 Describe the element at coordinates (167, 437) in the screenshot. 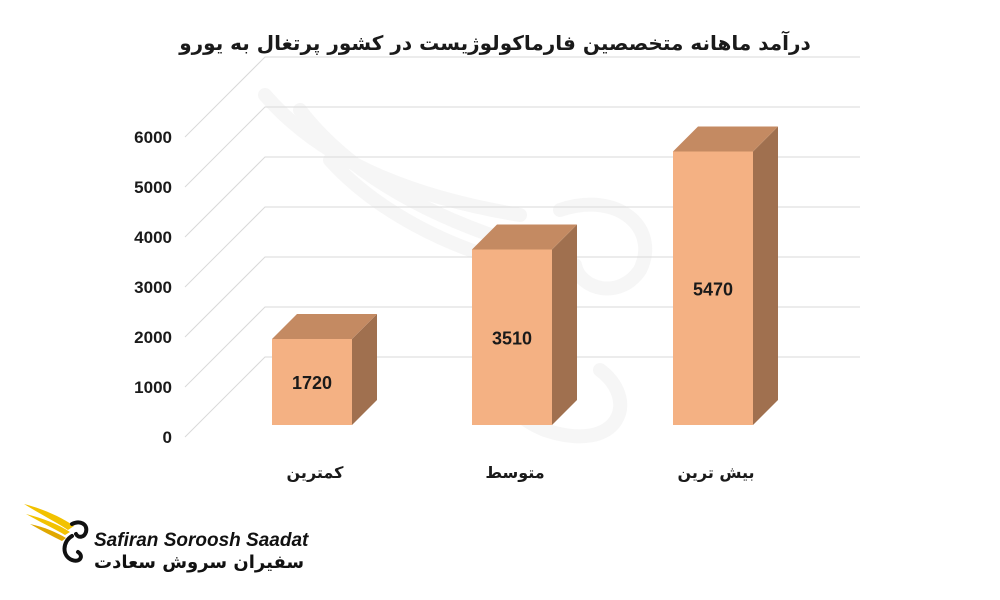

I see `y-tick-label: 0` at that location.